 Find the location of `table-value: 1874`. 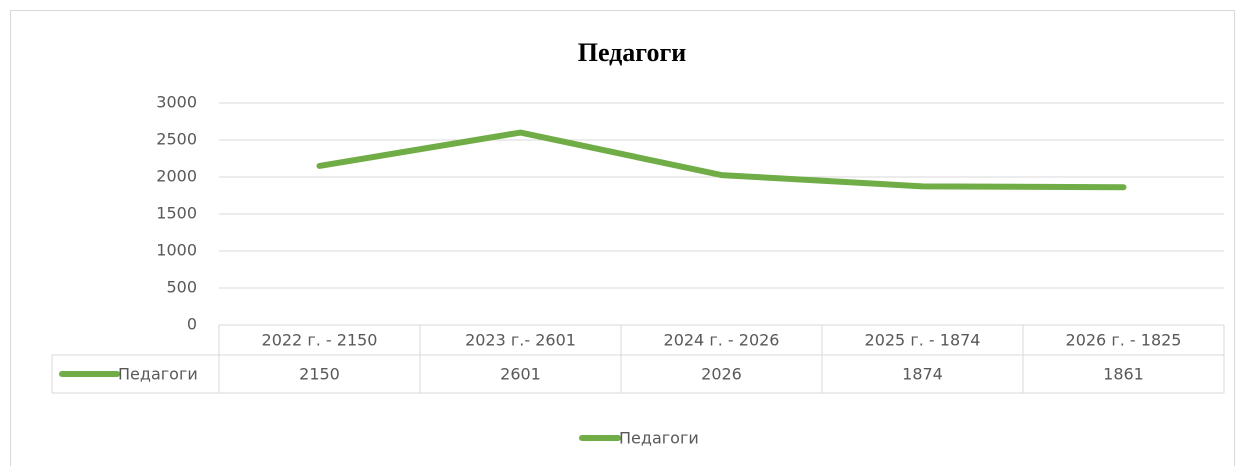

table-value: 1874 is located at coordinates (922, 374).